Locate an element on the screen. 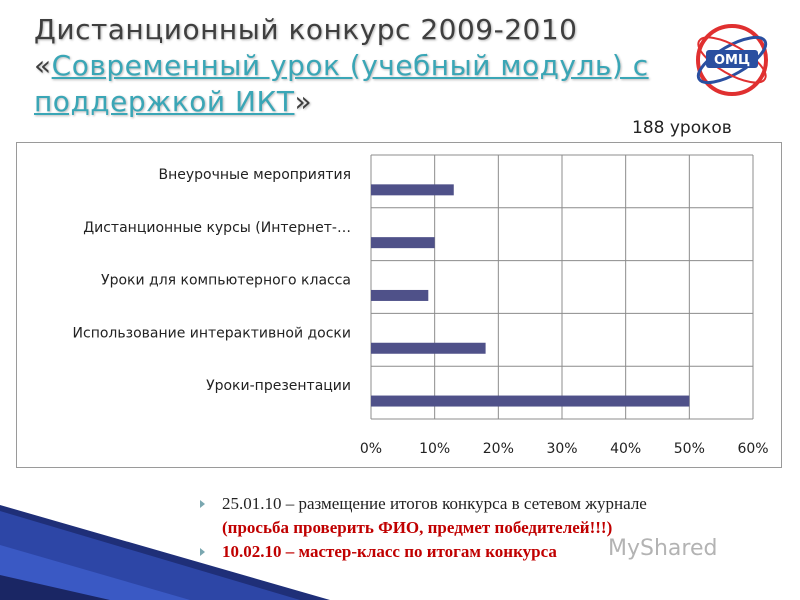 The image size is (800, 600). title-line1: Дистанционный конкурс 2009-2010 is located at coordinates (306, 29).